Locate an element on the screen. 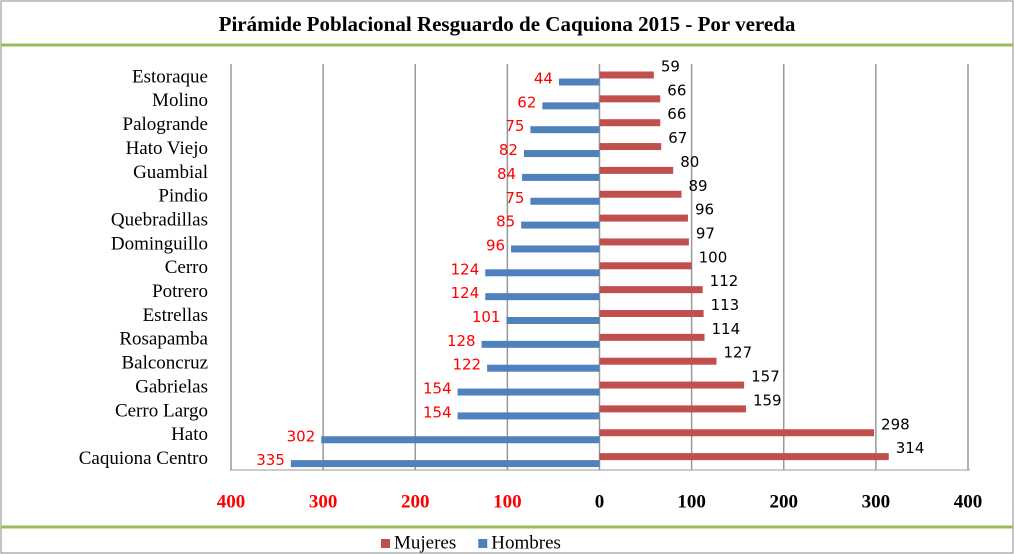  data-label: 82 is located at coordinates (508, 150).